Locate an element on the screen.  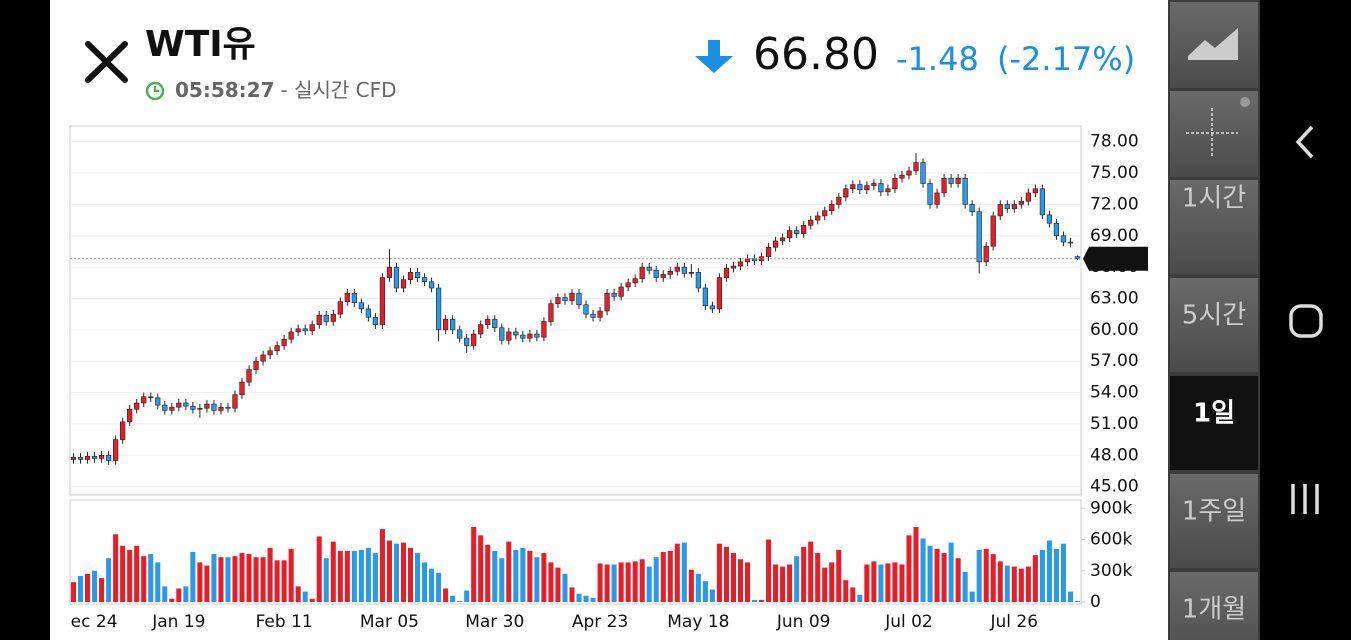
interval-label: 1주일 is located at coordinates (1214, 512).